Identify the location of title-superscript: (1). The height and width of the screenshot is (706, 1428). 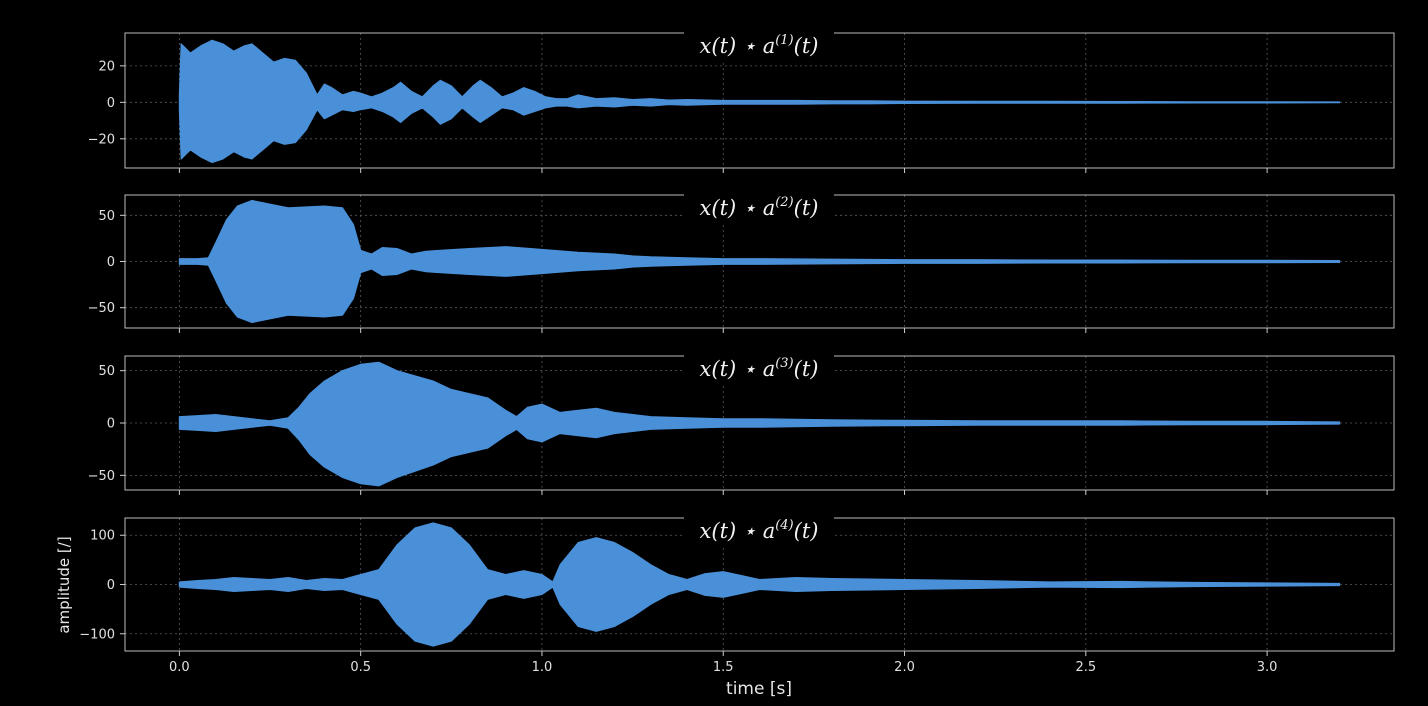
(784, 40).